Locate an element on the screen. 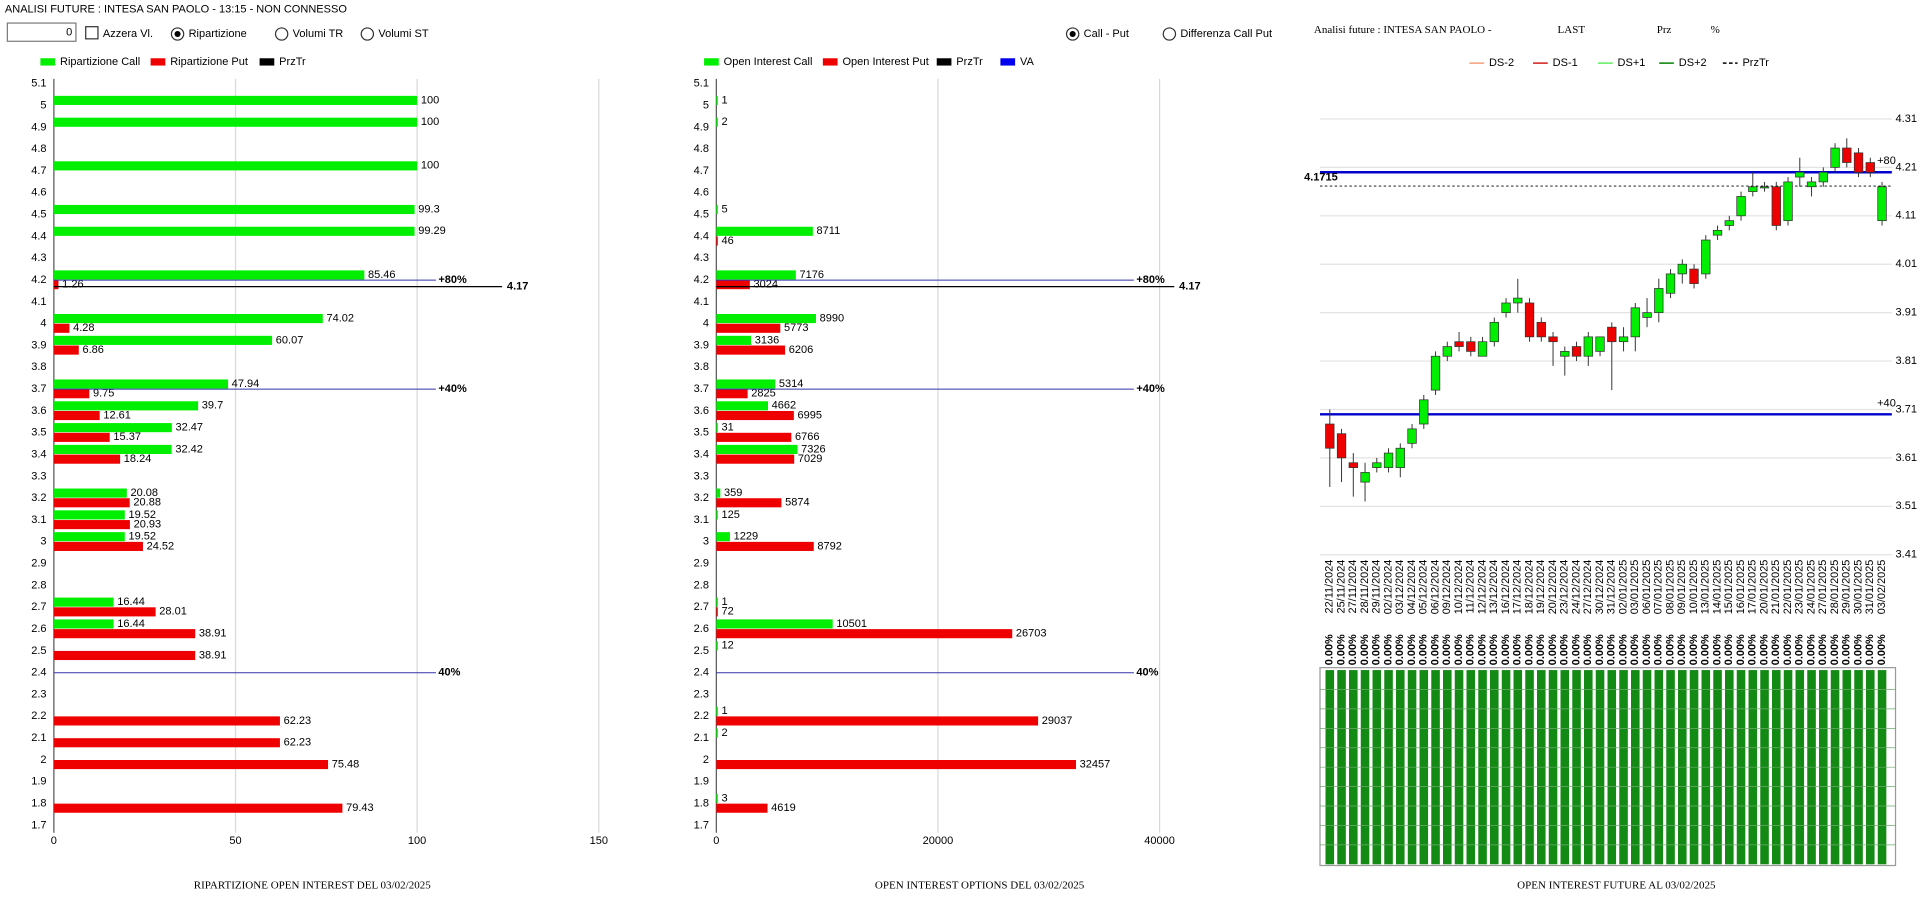 This screenshot has height=908, width=1920. value-label: 6995 is located at coordinates (810, 415).